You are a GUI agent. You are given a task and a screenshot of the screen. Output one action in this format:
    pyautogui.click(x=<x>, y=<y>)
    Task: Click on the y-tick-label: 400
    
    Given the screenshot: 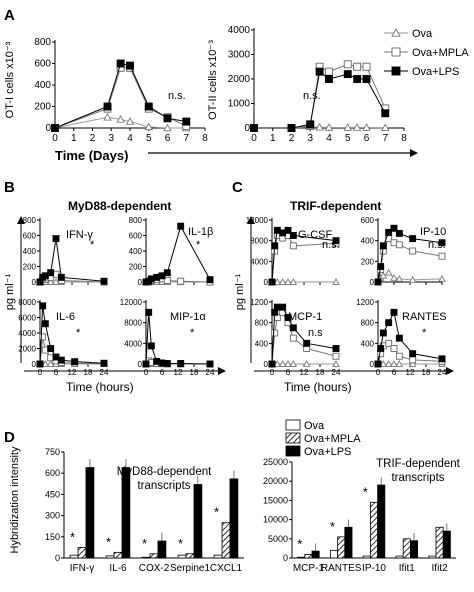 What is the action you would take?
    pyautogui.click(x=136, y=251)
    